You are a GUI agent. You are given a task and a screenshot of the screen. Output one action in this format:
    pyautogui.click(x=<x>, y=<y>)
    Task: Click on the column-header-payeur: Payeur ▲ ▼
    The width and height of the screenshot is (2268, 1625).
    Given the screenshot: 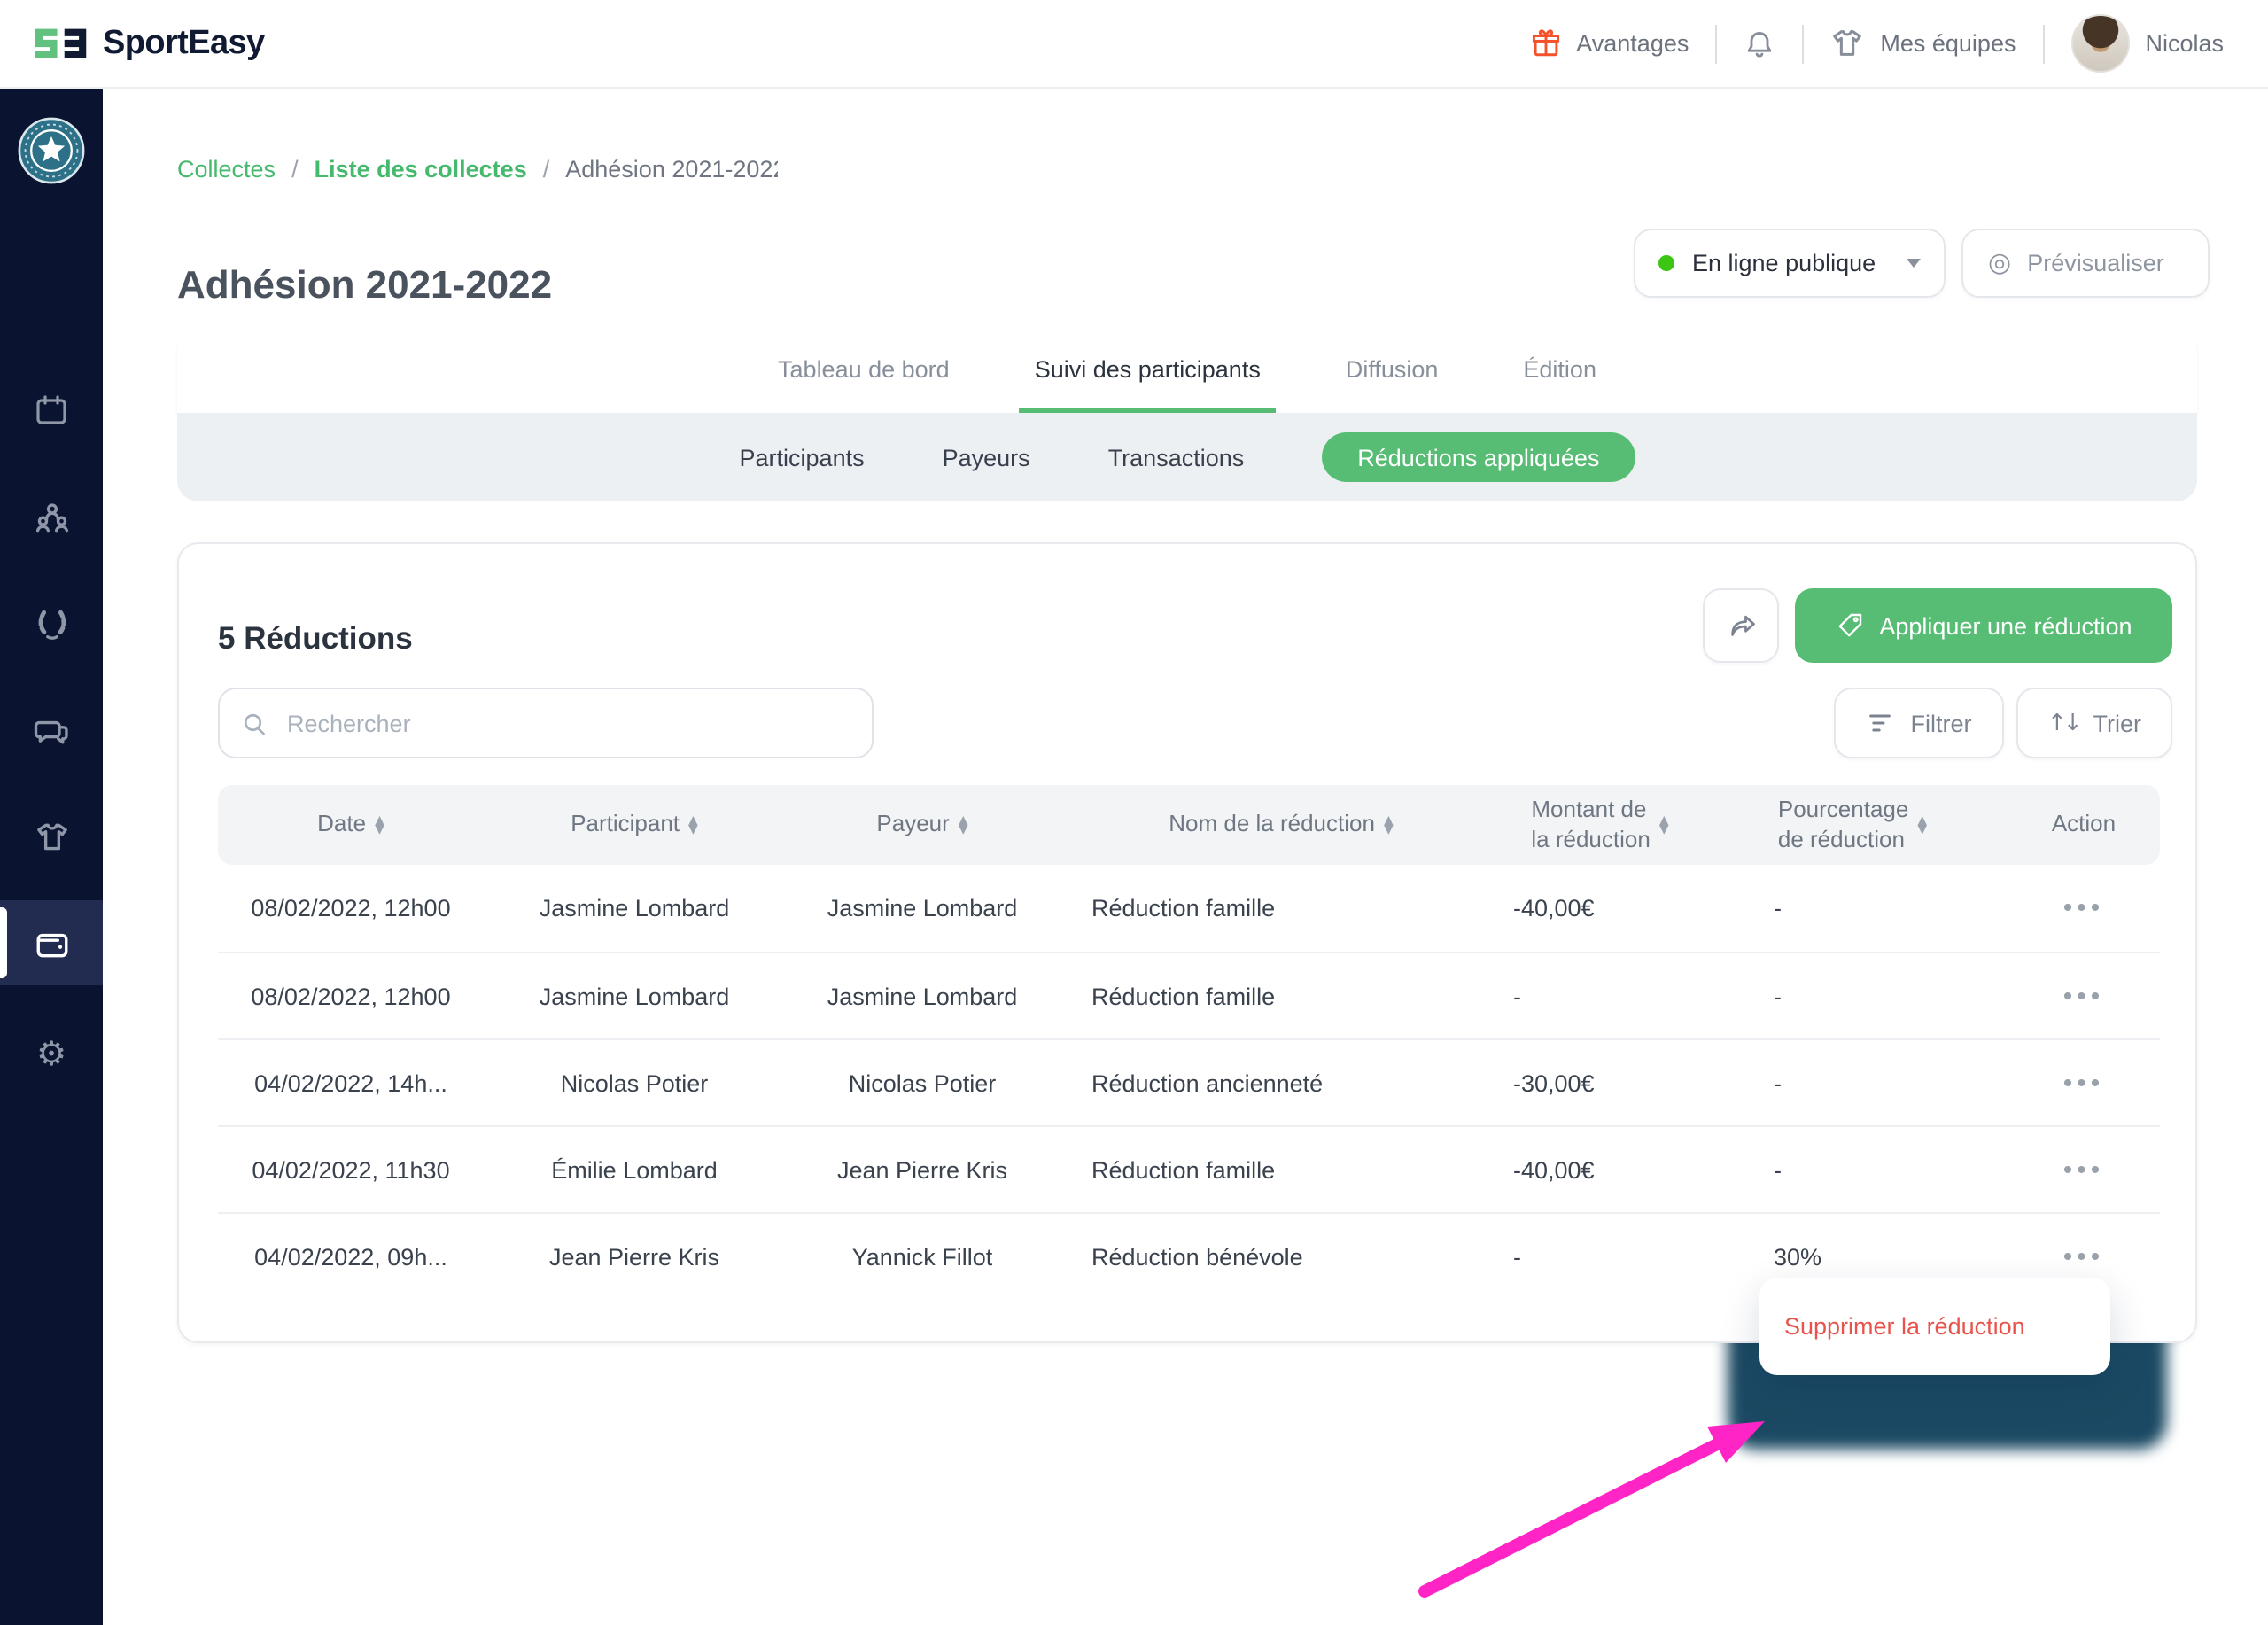 What is the action you would take?
    pyautogui.click(x=922, y=823)
    